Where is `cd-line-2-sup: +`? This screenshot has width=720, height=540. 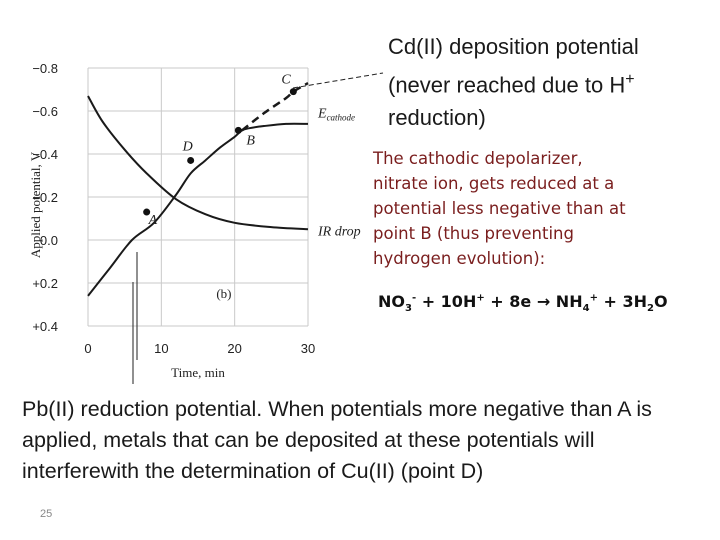
cd-line-2-sup: + is located at coordinates (630, 79).